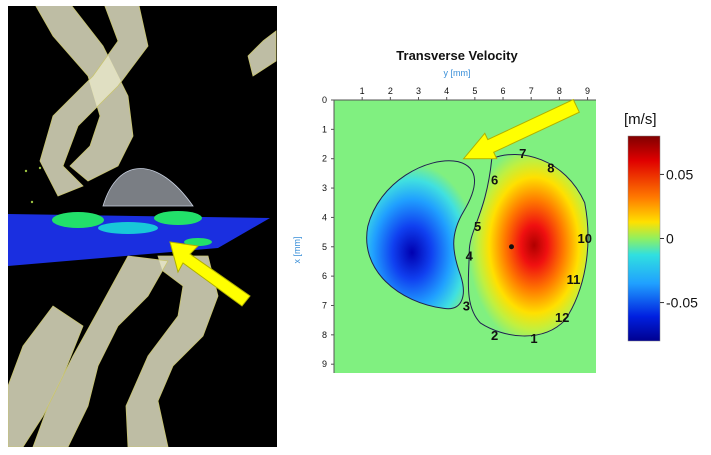 Image resolution: width=711 pixels, height=455 pixels. Describe the element at coordinates (362, 91) in the screenshot. I see `x-tick-label: 1` at that location.